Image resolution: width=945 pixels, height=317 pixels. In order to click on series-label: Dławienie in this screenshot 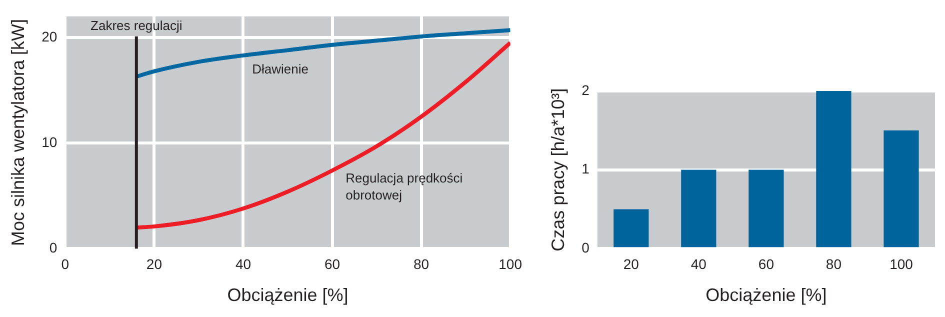, I will do `click(280, 68)`.